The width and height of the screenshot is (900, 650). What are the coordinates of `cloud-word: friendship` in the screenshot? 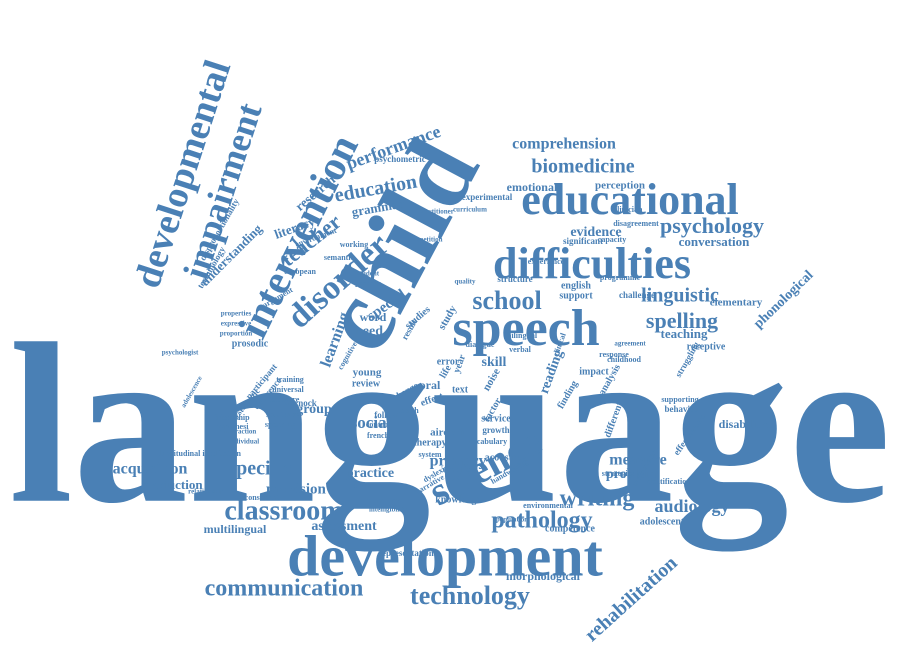 It's located at (232, 417).